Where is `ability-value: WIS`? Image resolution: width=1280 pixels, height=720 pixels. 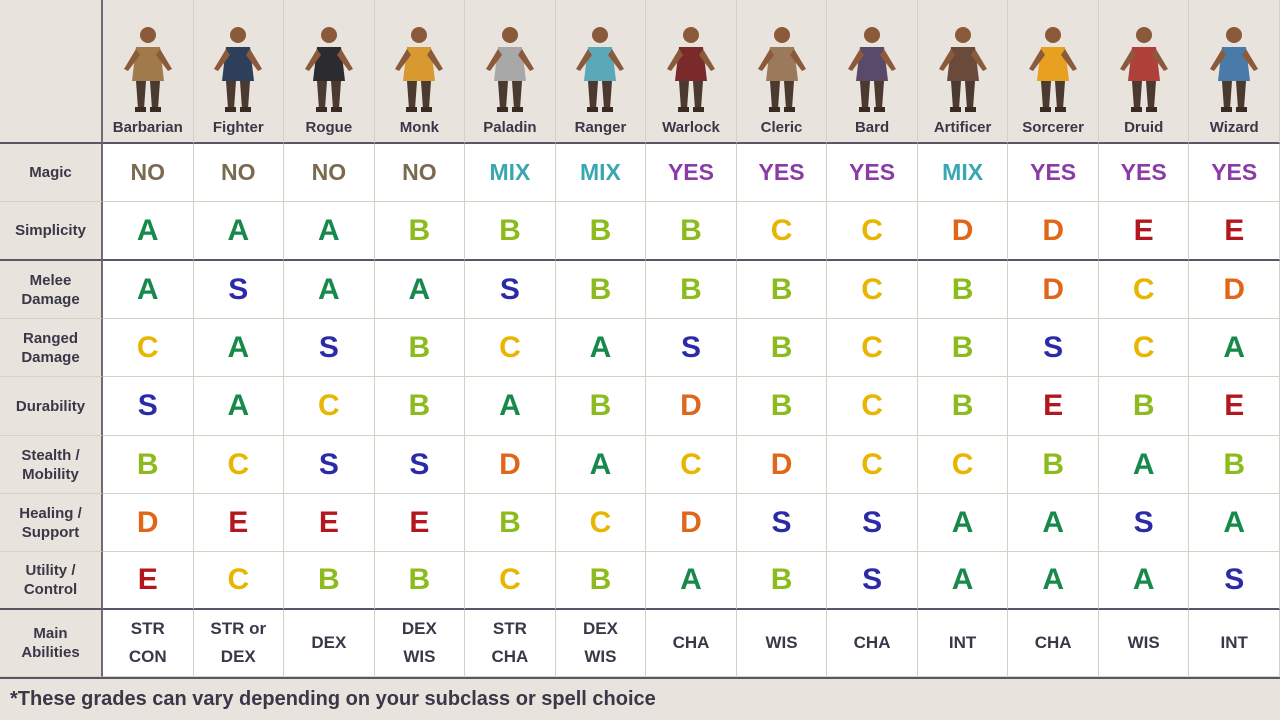
ability-value: WIS is located at coordinates (1143, 642).